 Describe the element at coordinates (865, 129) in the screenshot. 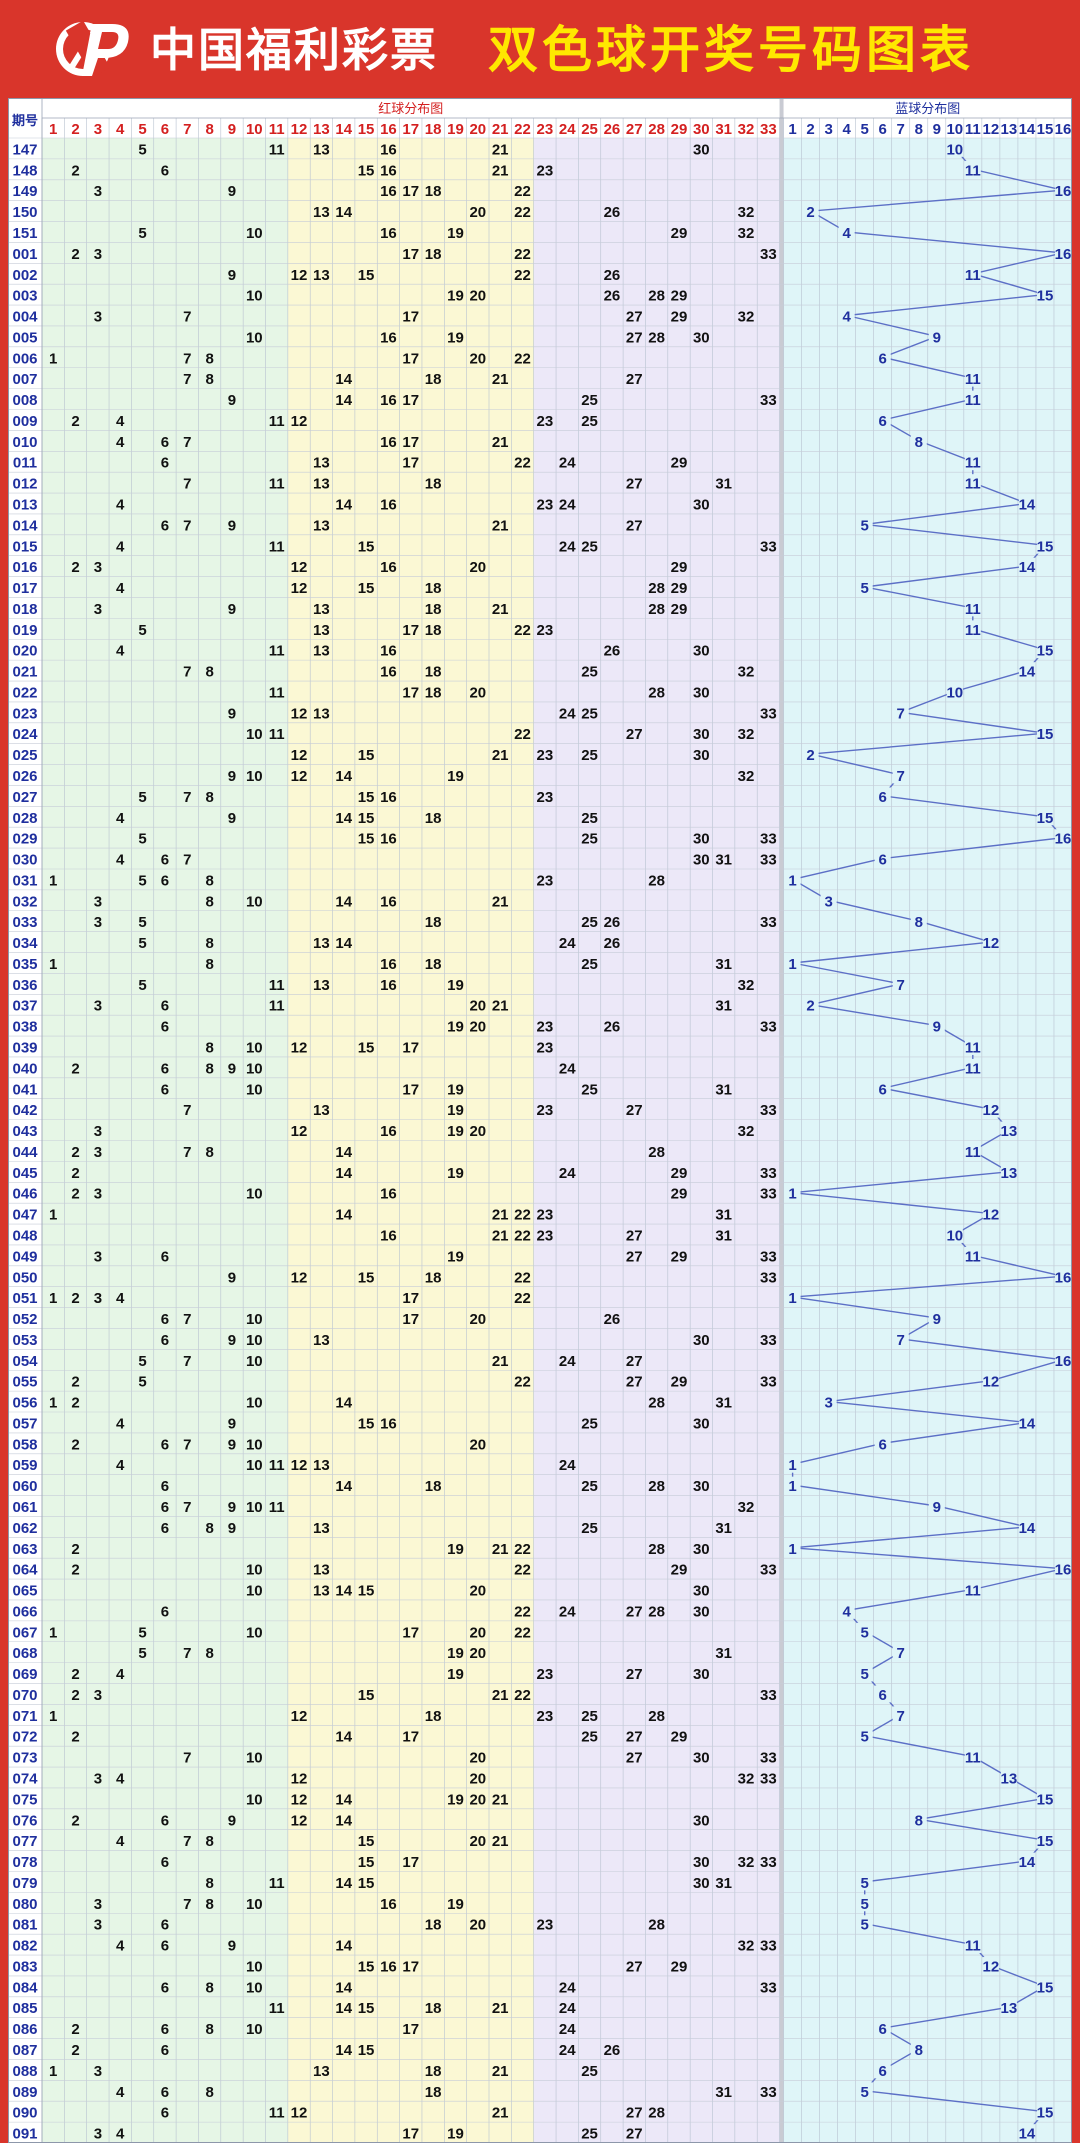

I see `blue-column-header: 5` at that location.